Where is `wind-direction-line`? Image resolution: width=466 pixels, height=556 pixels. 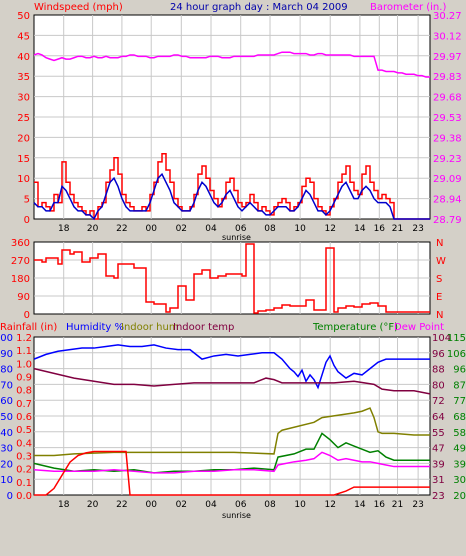 wind-direction-line is located at coordinates (232, 278).